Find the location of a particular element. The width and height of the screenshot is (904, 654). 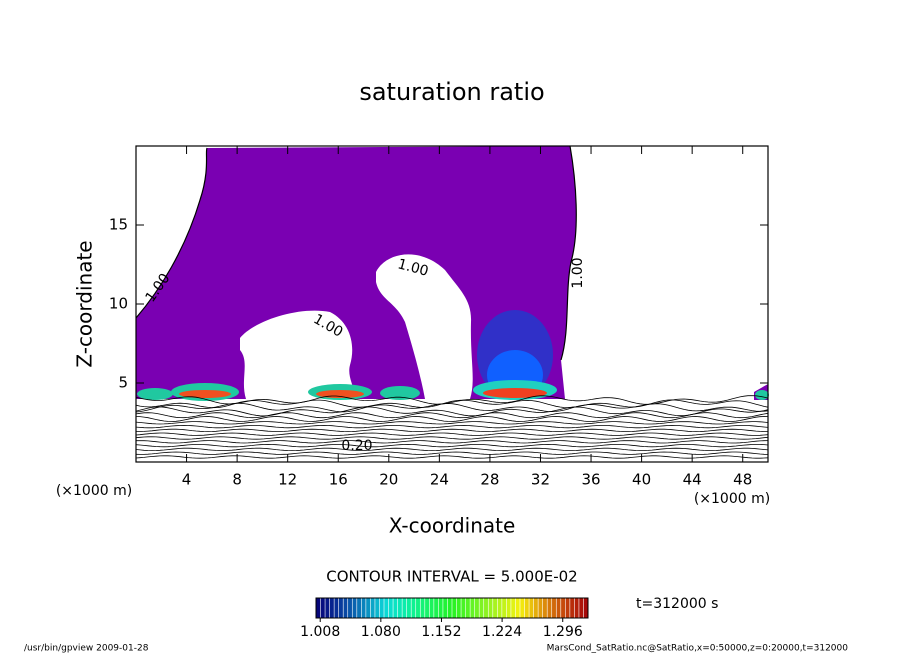

x-tick-label: 24 is located at coordinates (439, 480).